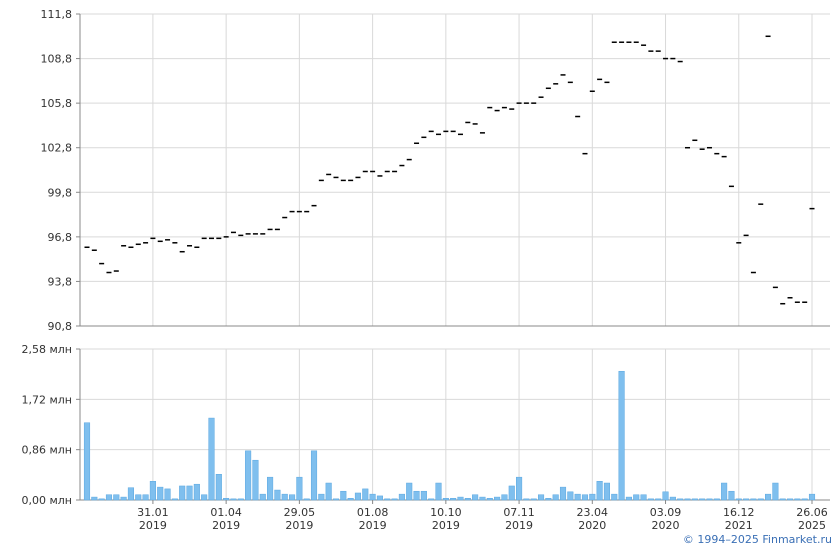 The image size is (840, 554). Describe the element at coordinates (57, 59) in the screenshot. I see `y-tick-label: 108,8` at that location.